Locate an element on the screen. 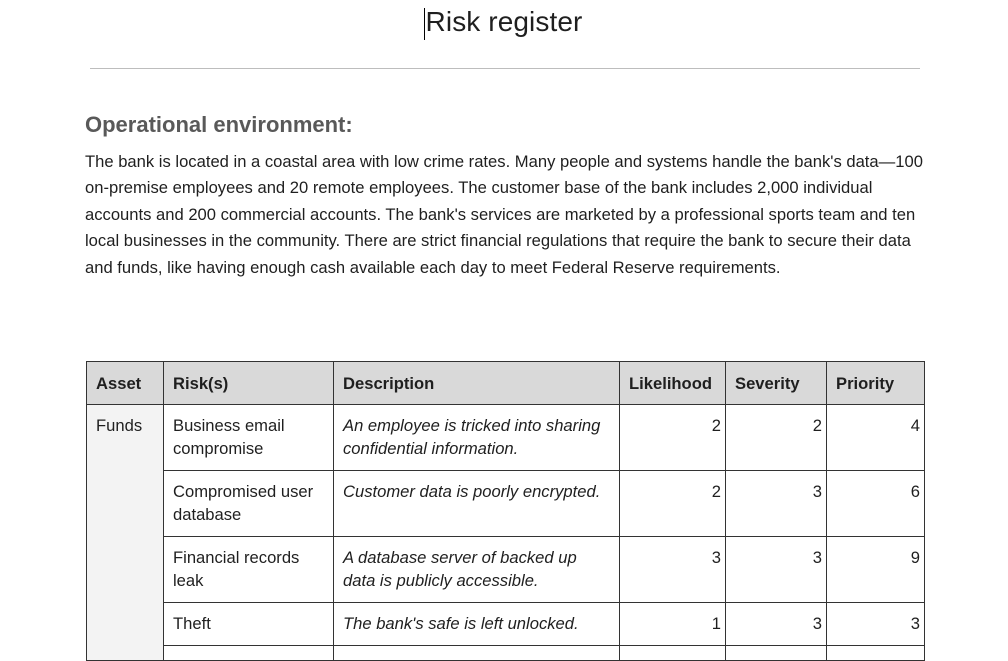 Image resolution: width=1008 pixels, height=661 pixels. priority-cell: 4 is located at coordinates (875, 437).